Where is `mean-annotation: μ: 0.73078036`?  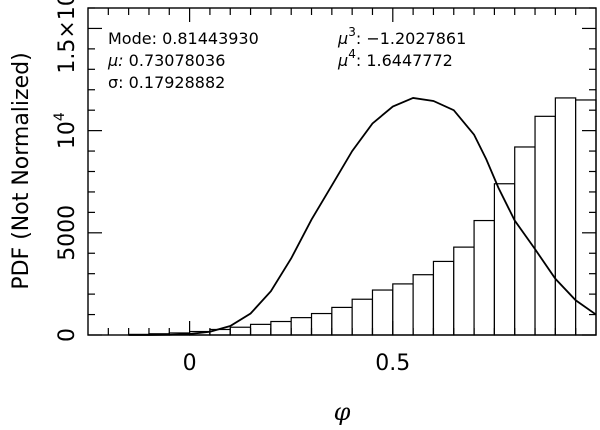 mean-annotation: μ: 0.73078036 is located at coordinates (166, 60).